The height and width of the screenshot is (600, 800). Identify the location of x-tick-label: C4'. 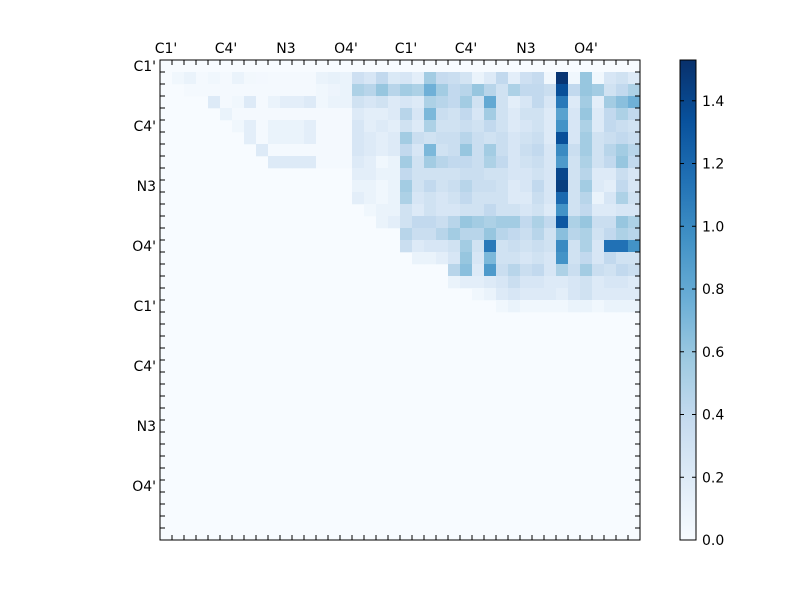
(226, 49).